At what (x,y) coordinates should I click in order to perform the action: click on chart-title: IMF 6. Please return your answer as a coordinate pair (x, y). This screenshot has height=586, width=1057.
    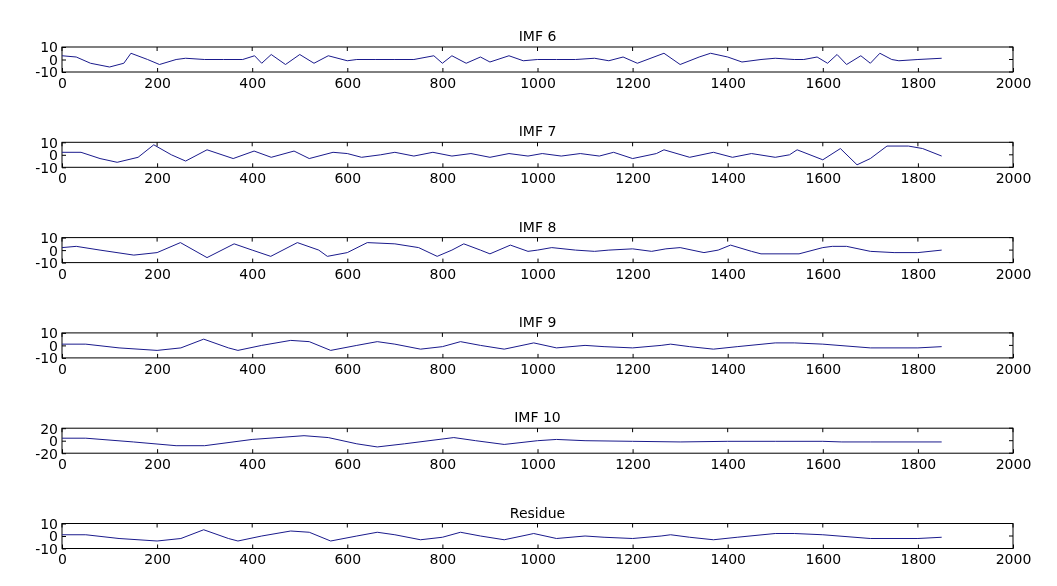
    Looking at the image, I should click on (537, 36).